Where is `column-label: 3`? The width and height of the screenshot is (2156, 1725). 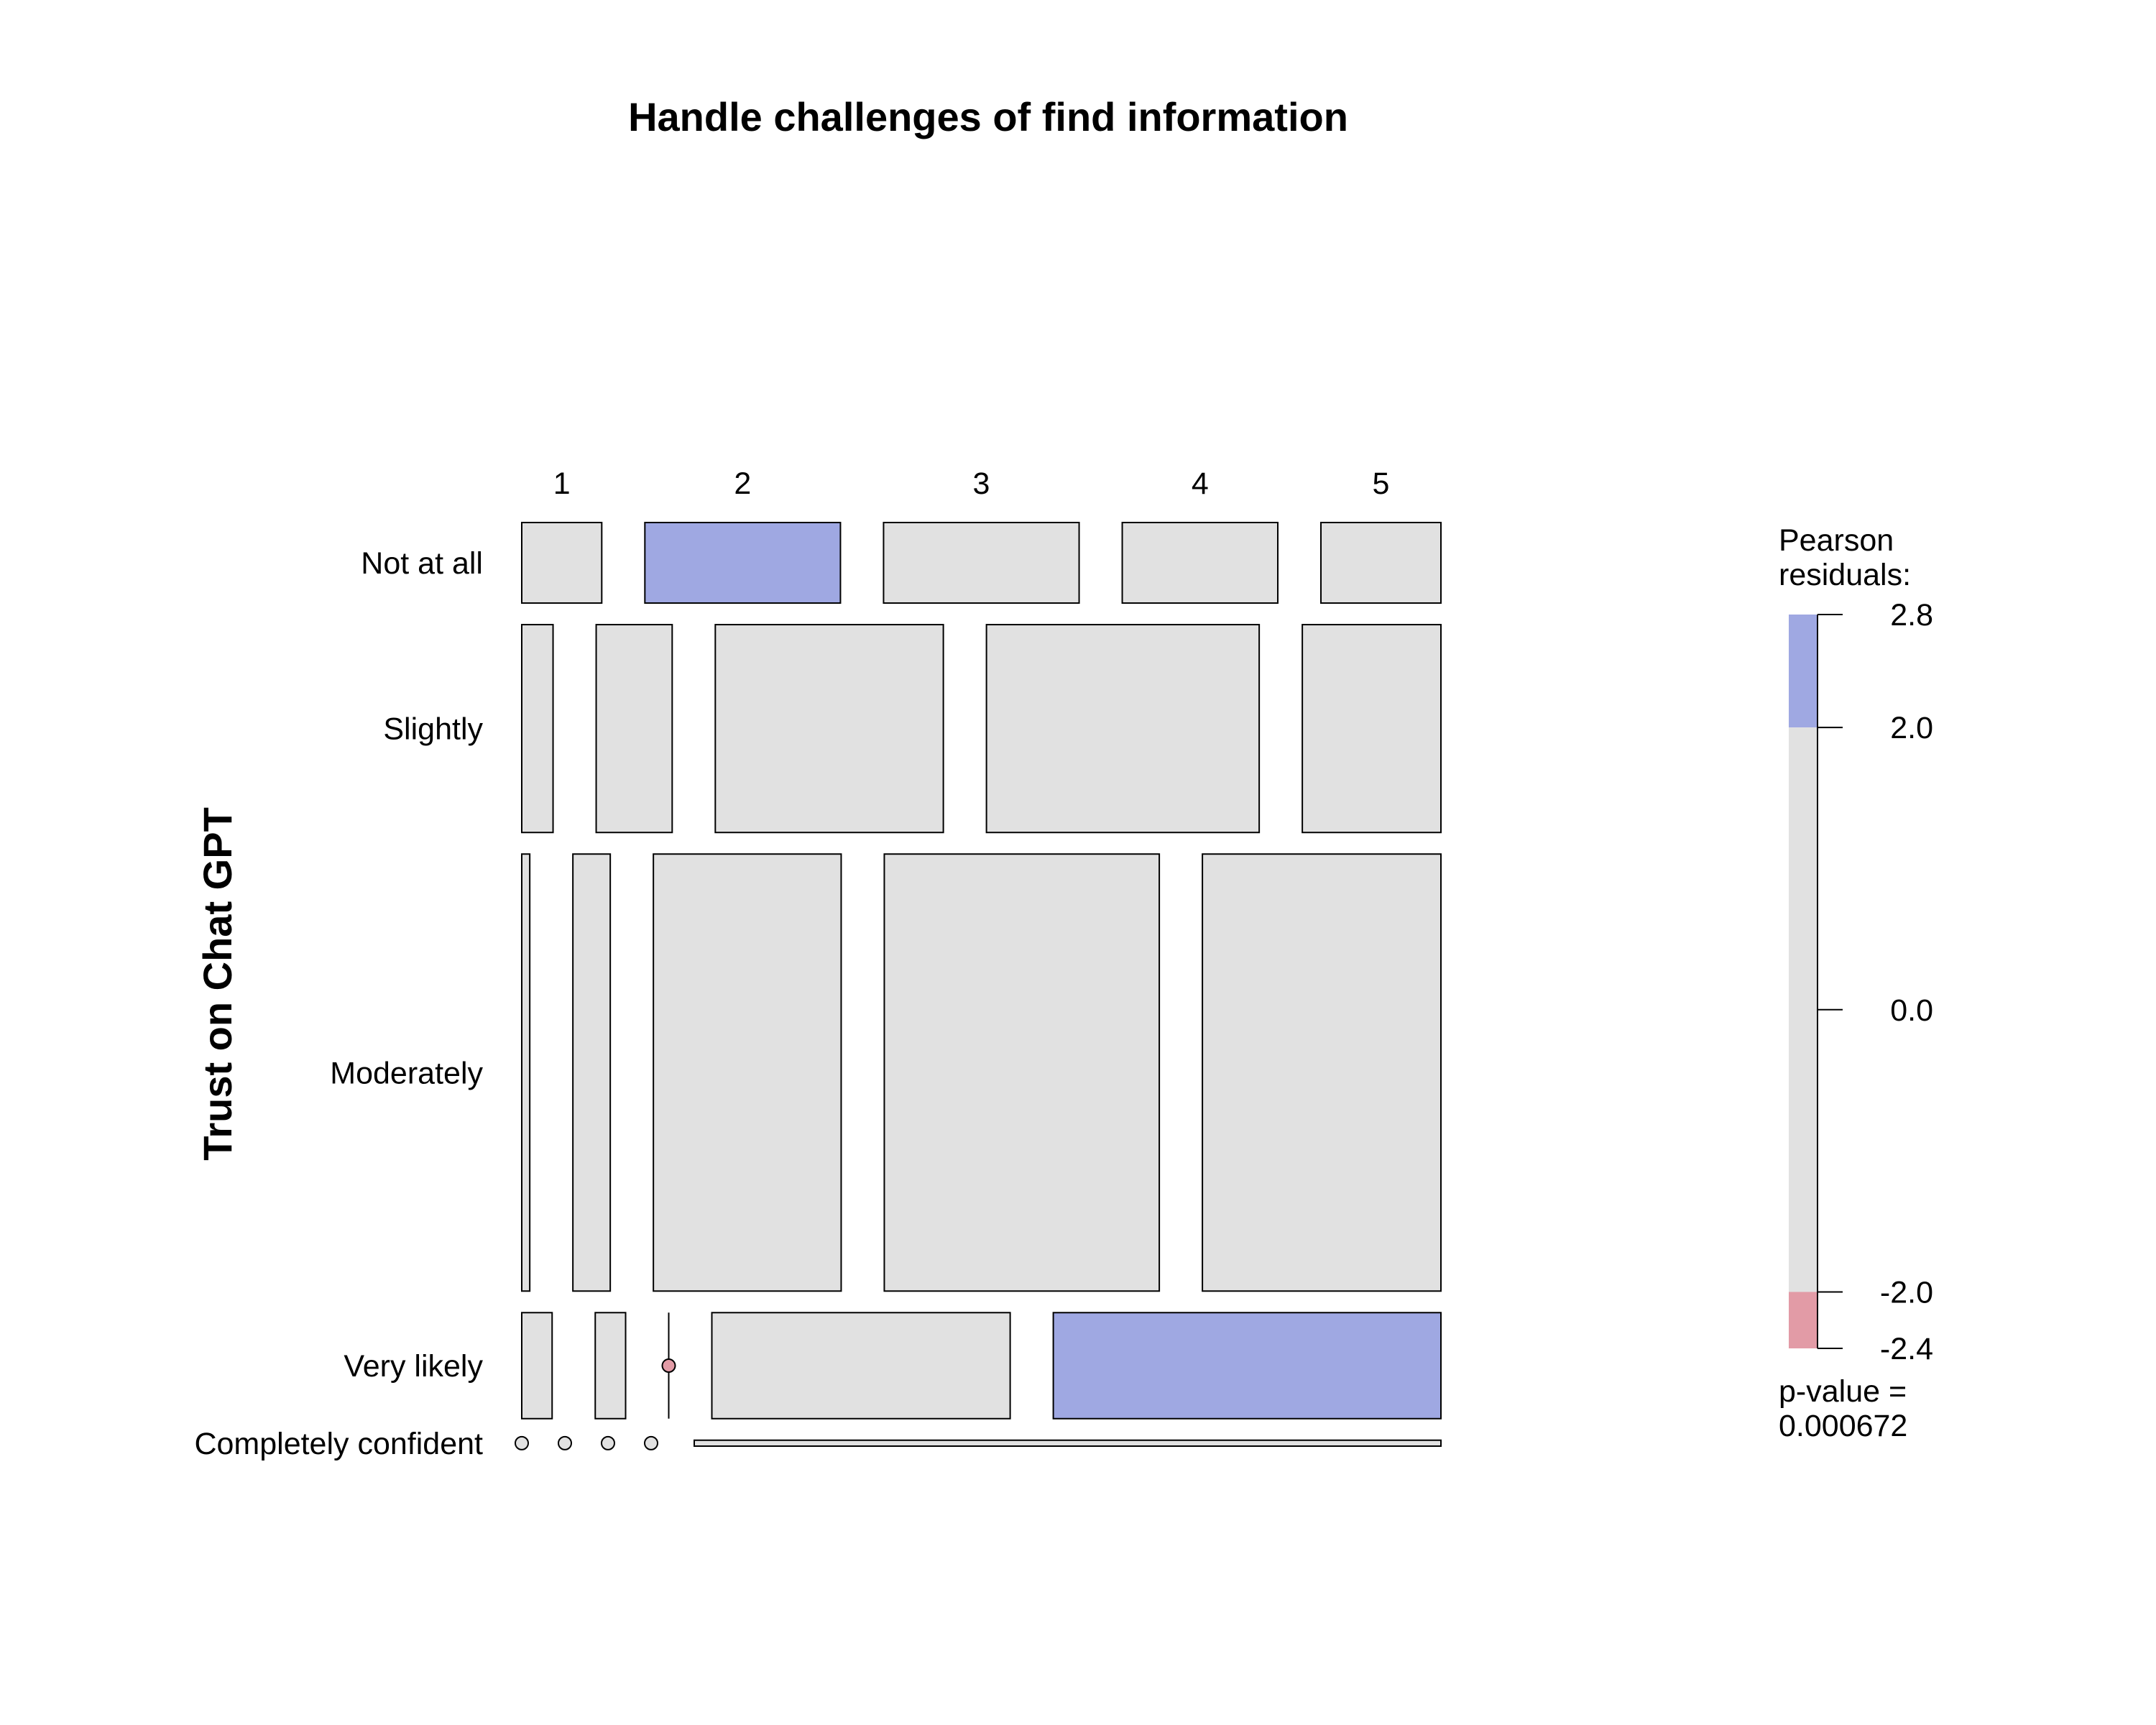
column-label: 3 is located at coordinates (981, 483).